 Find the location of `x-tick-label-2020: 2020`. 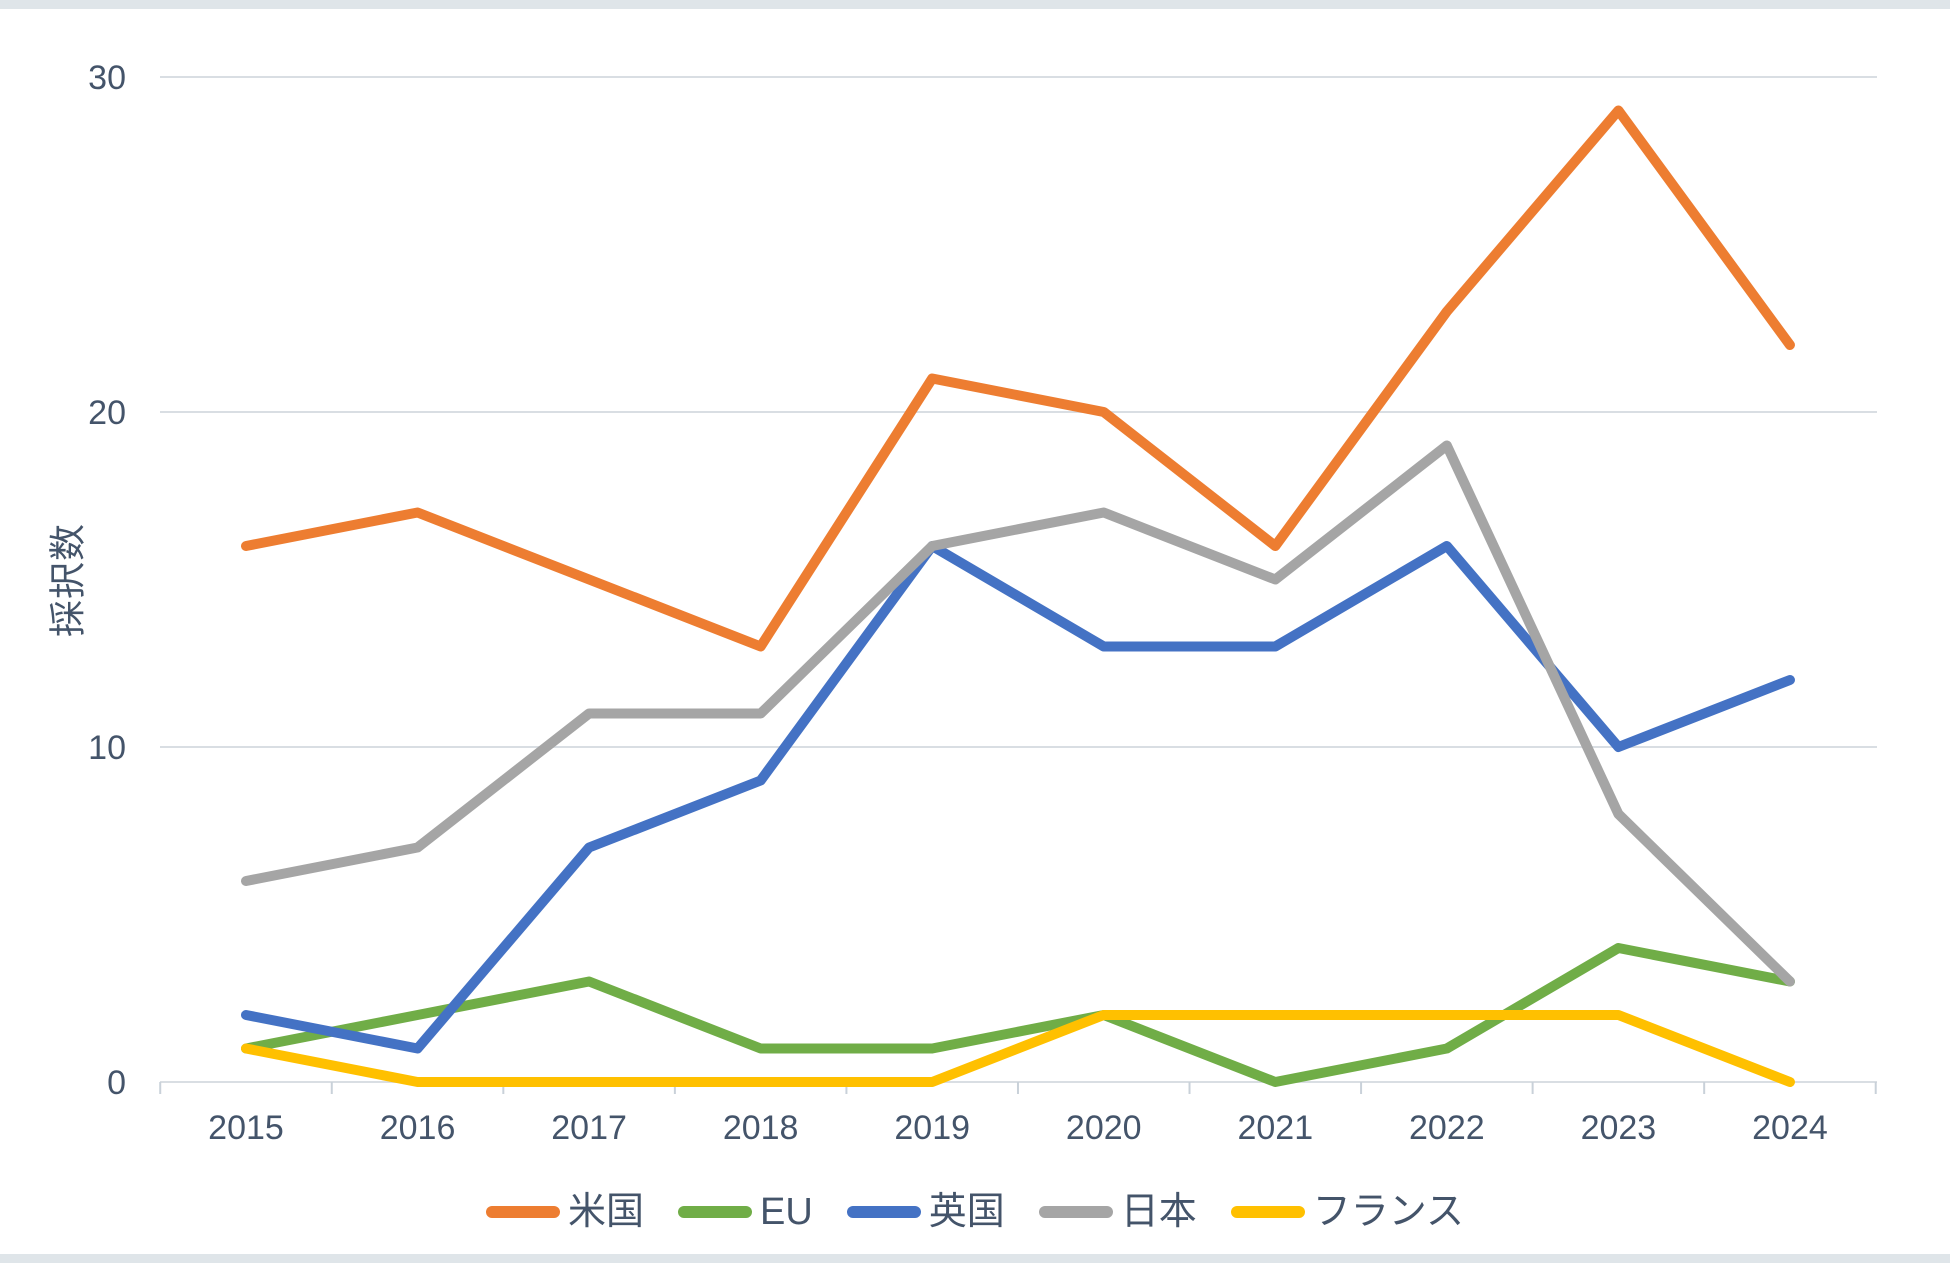

x-tick-label-2020: 2020 is located at coordinates (1104, 1128).